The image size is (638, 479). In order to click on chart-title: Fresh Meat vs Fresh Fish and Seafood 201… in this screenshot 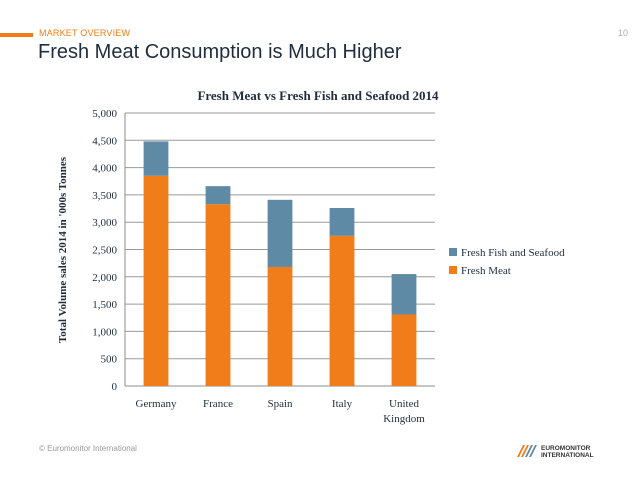, I will do `click(318, 95)`.